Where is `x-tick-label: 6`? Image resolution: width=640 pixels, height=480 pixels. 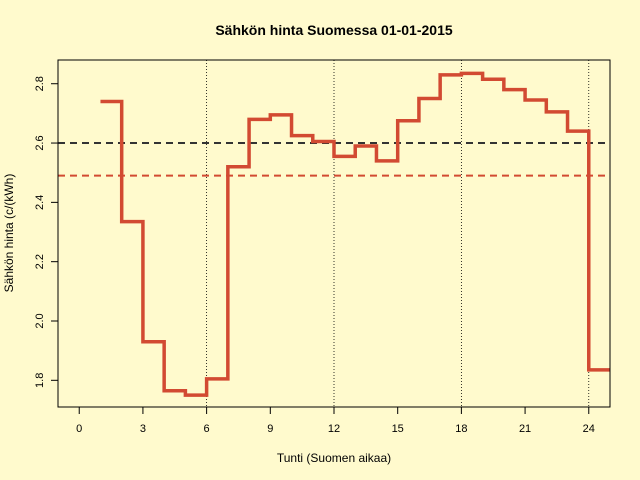
x-tick-label: 6 is located at coordinates (207, 429).